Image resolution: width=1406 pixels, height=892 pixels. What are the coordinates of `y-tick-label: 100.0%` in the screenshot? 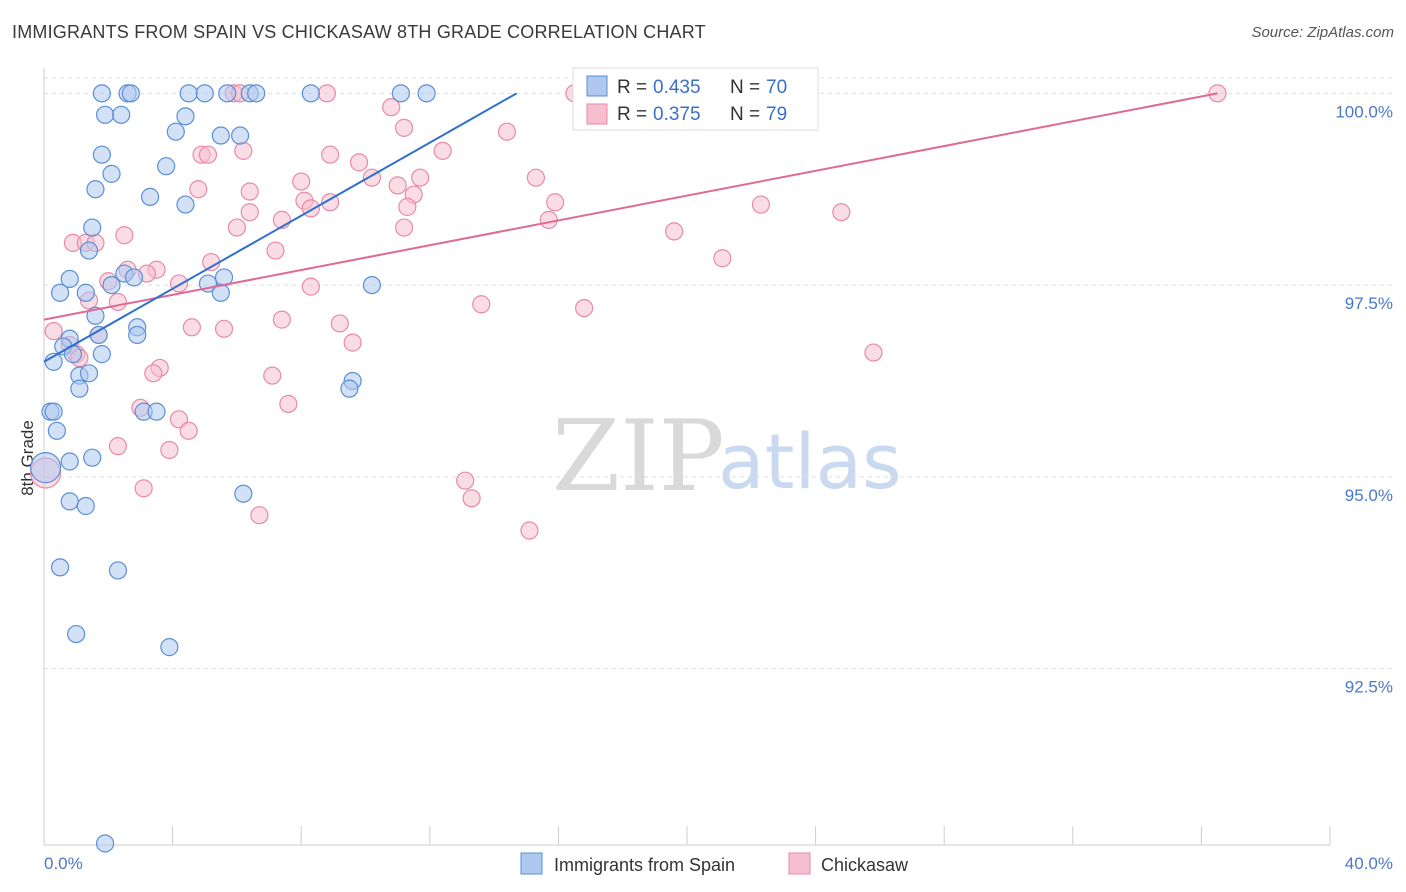 It's located at (1364, 111).